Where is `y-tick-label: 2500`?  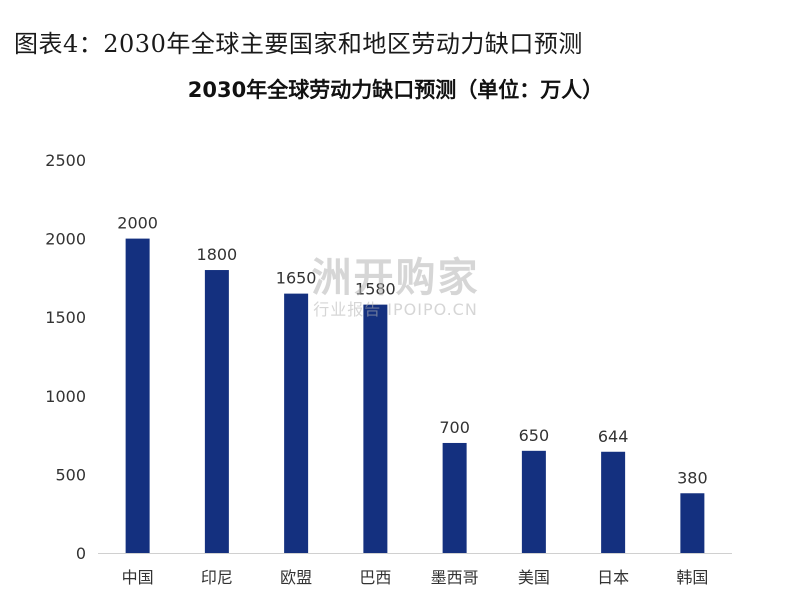 y-tick-label: 2500 is located at coordinates (65, 160).